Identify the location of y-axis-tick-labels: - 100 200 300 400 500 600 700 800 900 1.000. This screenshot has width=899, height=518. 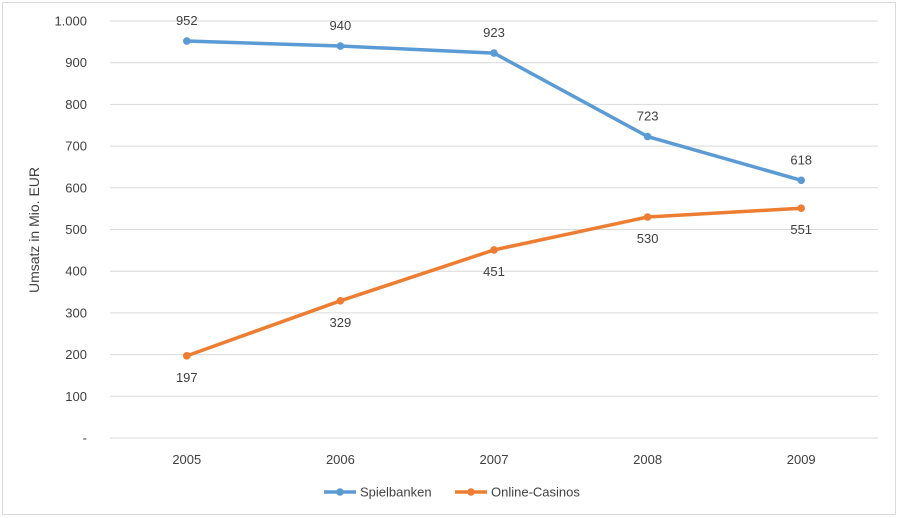
(70, 230).